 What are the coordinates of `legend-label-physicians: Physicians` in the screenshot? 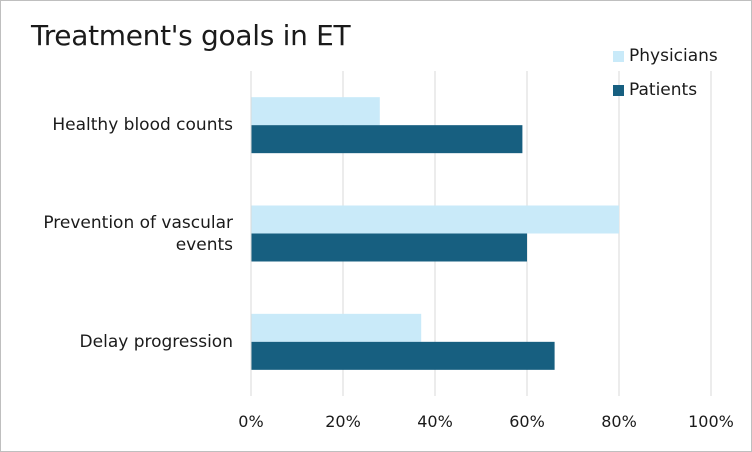 It's located at (673, 56).